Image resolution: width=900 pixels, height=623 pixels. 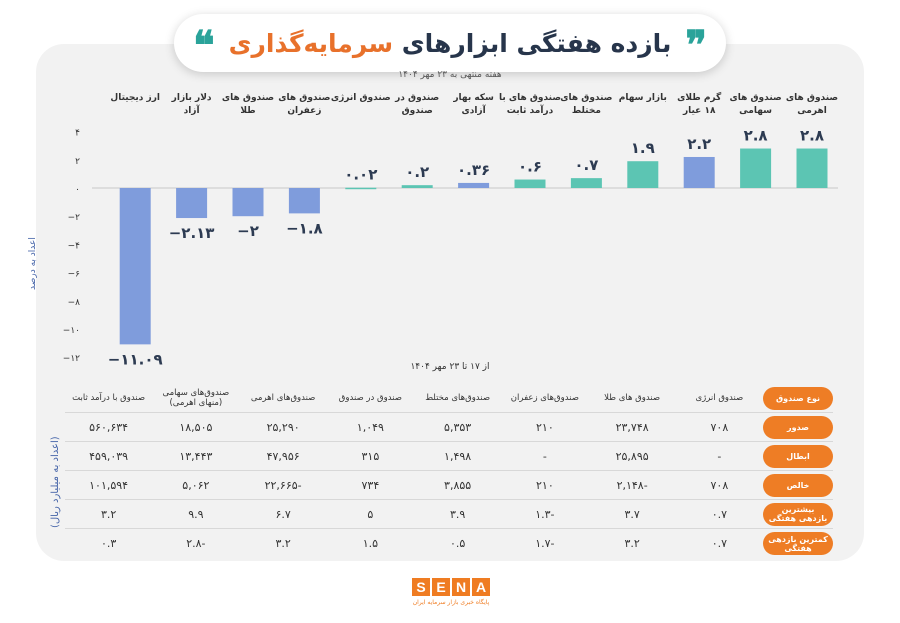 I want to click on table-cell: ۶.۷, so click(x=283, y=514).